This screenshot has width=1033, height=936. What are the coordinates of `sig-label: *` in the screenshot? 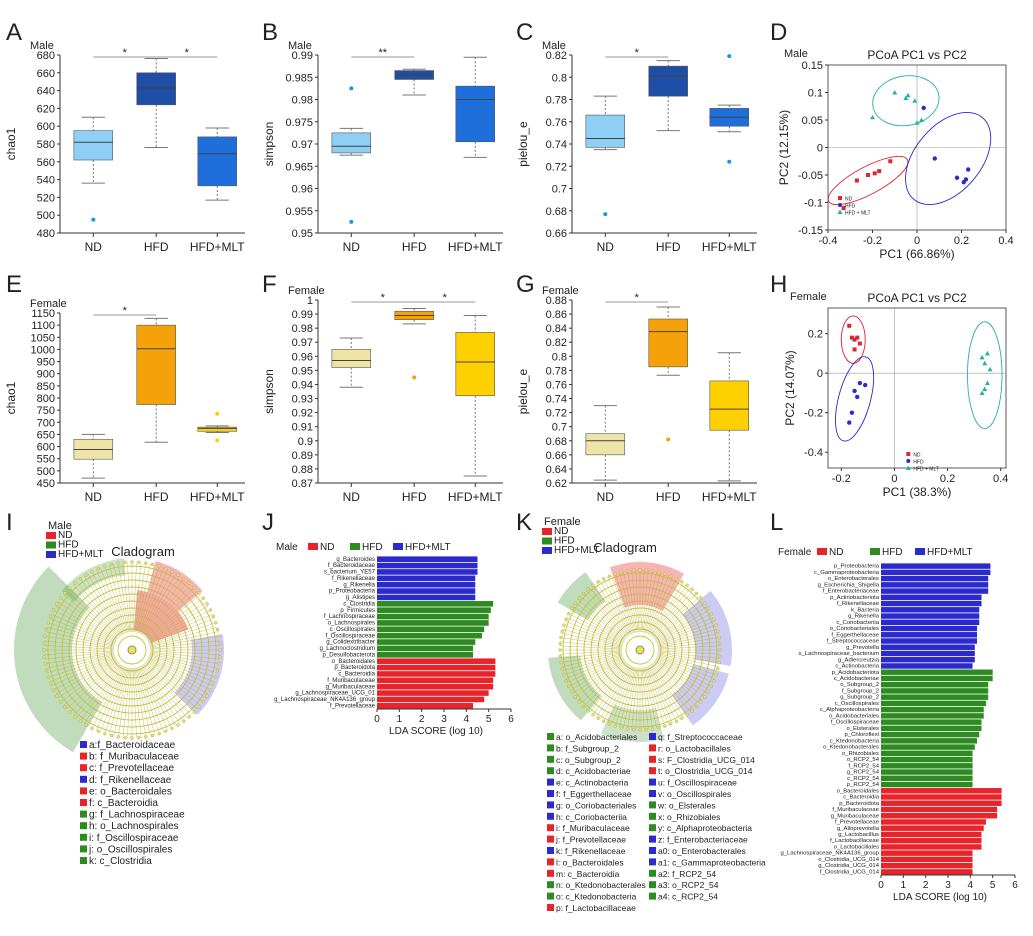 It's located at (637, 53).